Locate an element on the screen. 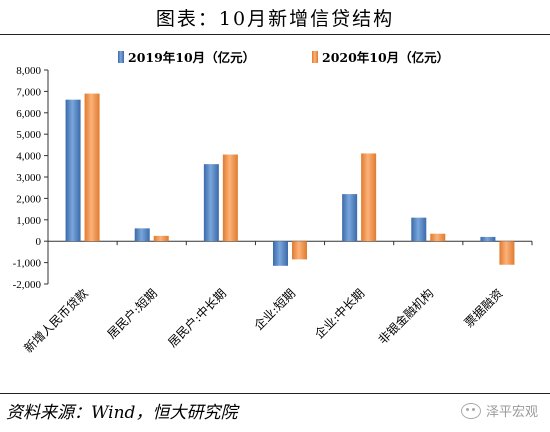  source-divider is located at coordinates (275, 393).